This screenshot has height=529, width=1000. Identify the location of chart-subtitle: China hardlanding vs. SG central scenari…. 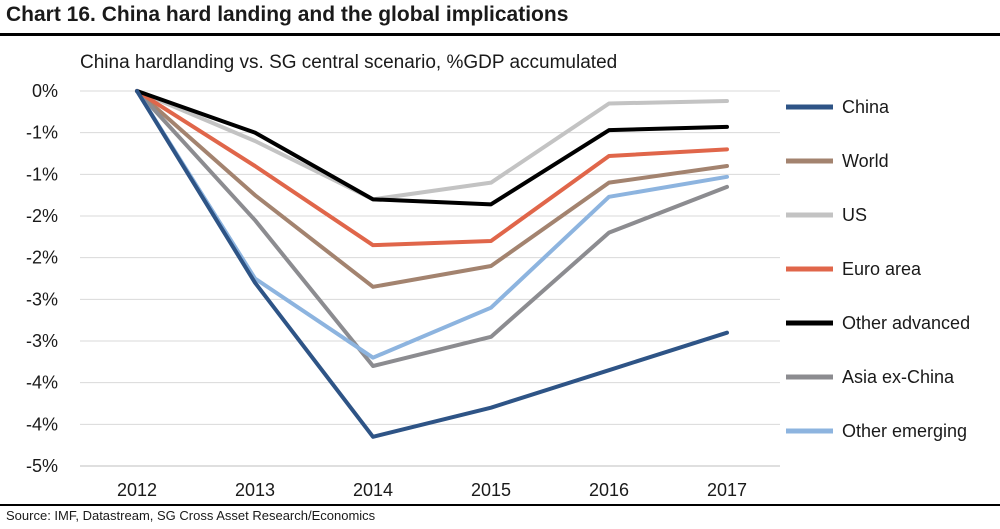
(348, 62).